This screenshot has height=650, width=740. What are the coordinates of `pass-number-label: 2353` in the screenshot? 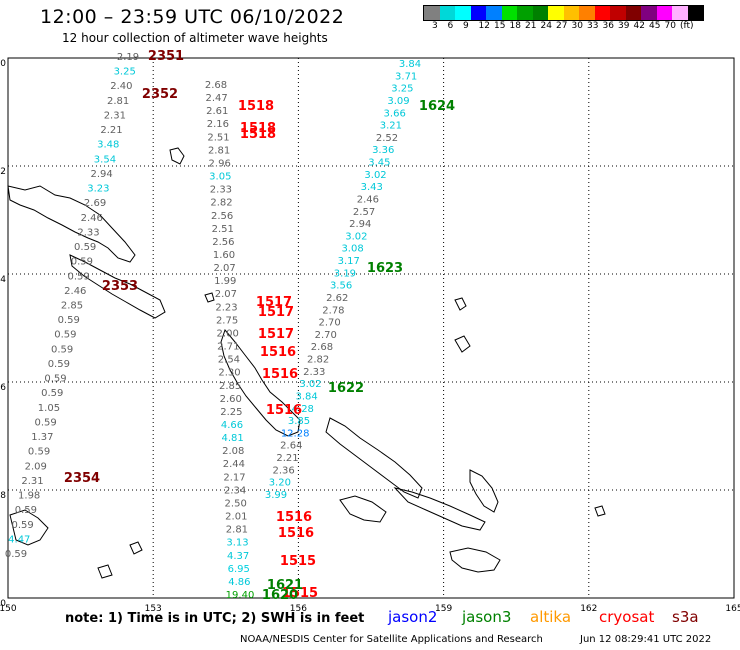 It's located at (120, 286).